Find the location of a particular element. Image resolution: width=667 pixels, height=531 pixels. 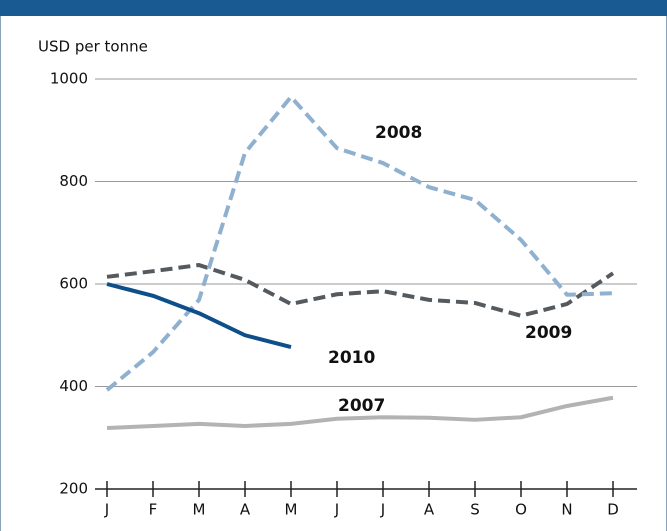

series-label: 2008 is located at coordinates (398, 133).